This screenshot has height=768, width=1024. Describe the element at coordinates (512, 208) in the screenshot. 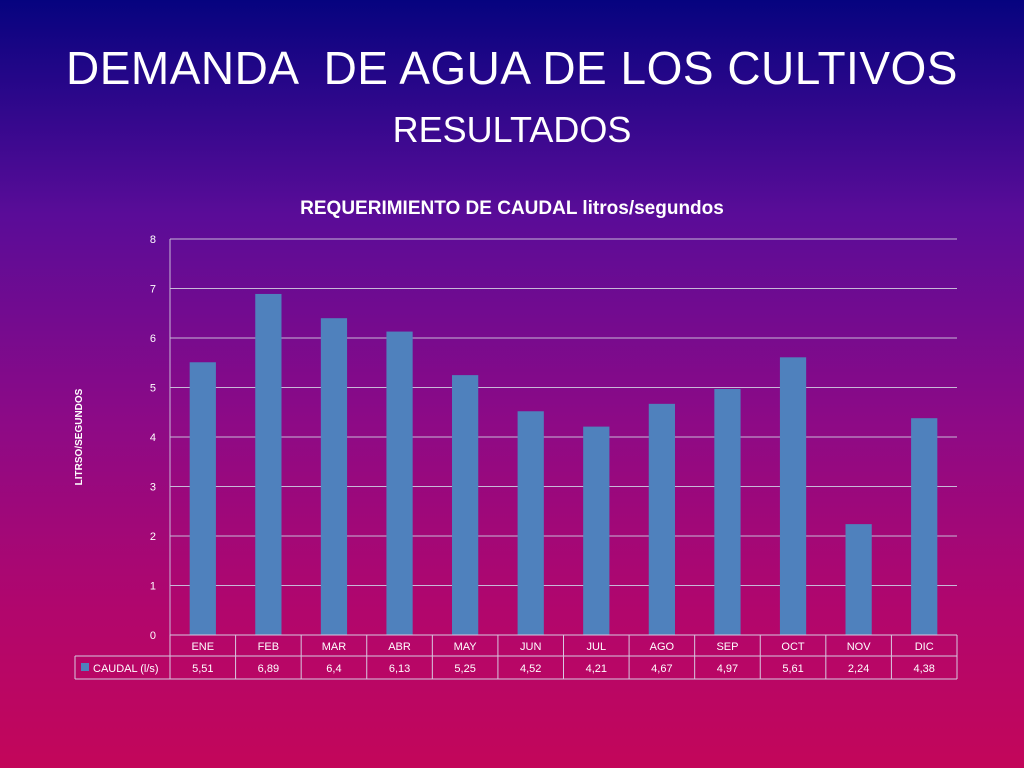

I see `chart-title: REQUERIMIENTO DE CAUDAL litros/segundos` at that location.